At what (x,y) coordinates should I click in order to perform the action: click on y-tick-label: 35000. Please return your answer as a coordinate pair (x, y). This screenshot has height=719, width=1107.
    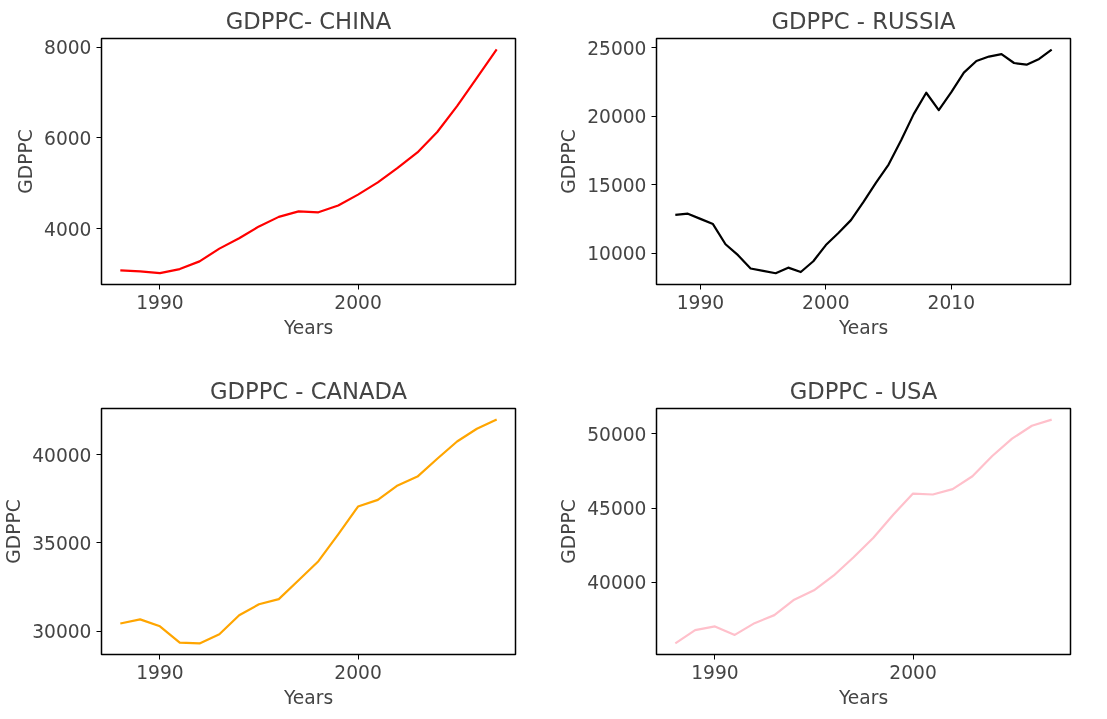
    Looking at the image, I should click on (62, 543).